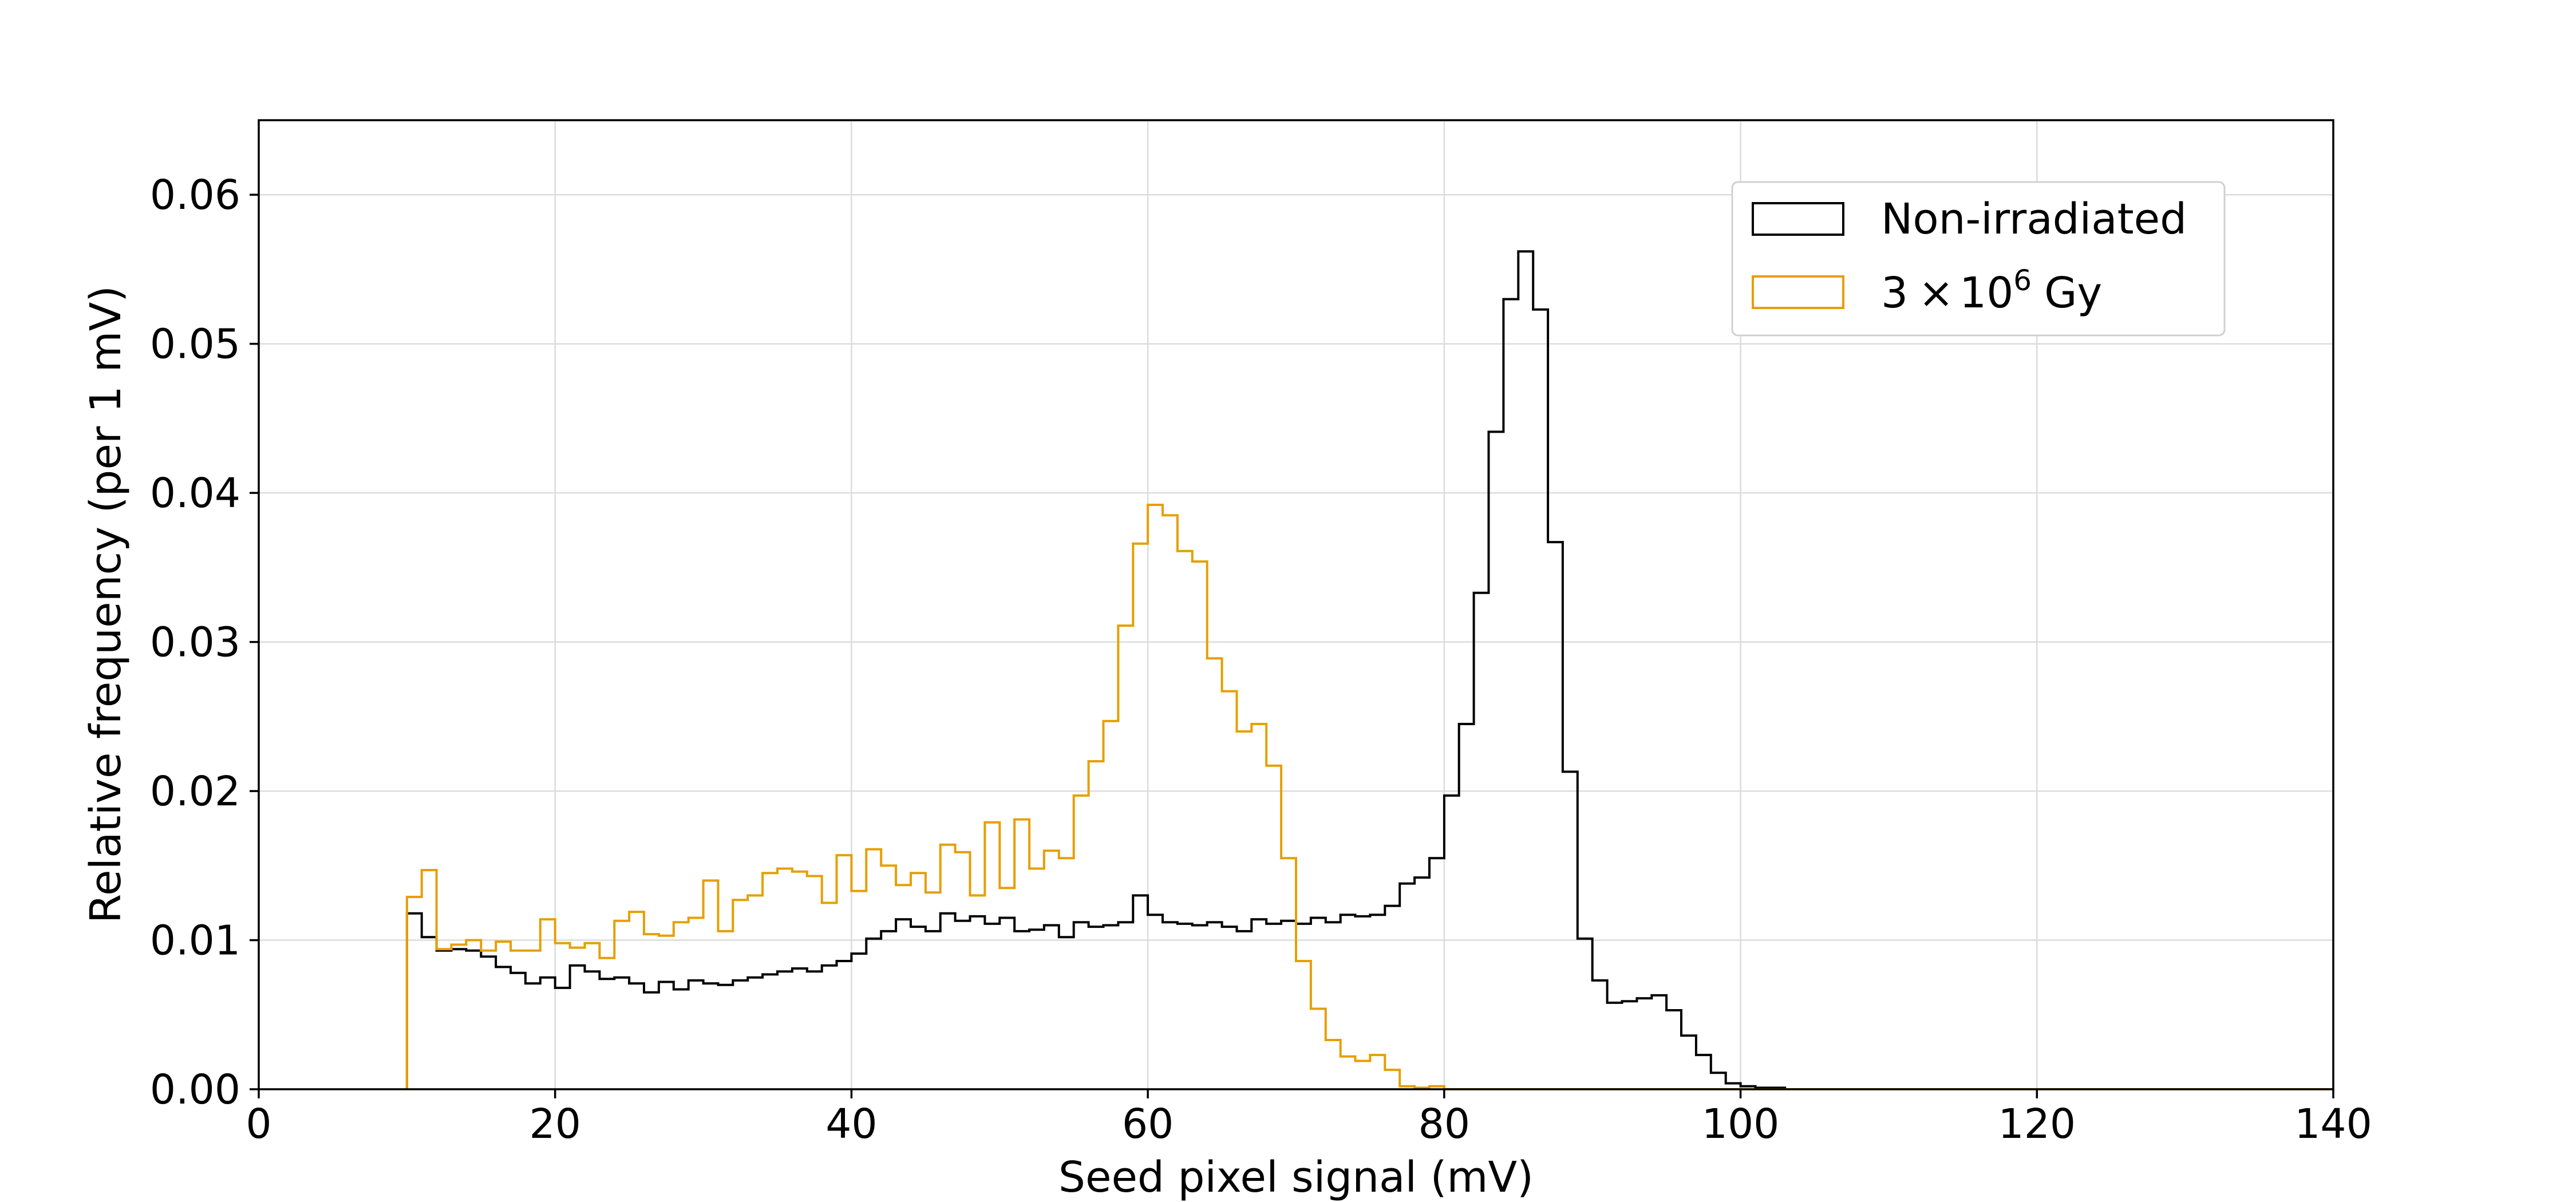  What do you see at coordinates (195, 344) in the screenshot?
I see `y-tick-label: 0.05` at bounding box center [195, 344].